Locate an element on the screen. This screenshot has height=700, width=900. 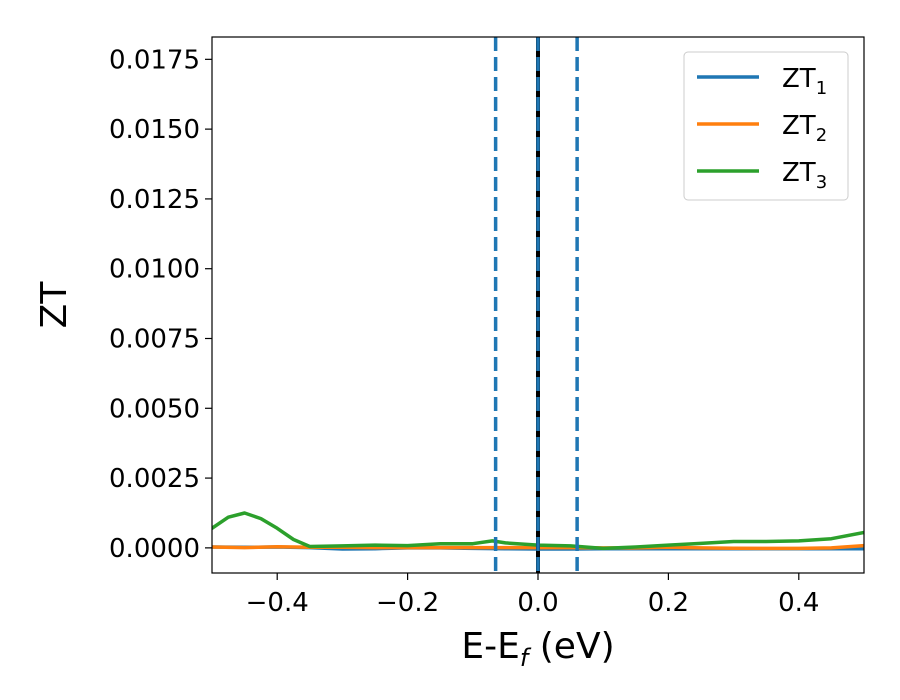
reference-lines is located at coordinates (536, 305).